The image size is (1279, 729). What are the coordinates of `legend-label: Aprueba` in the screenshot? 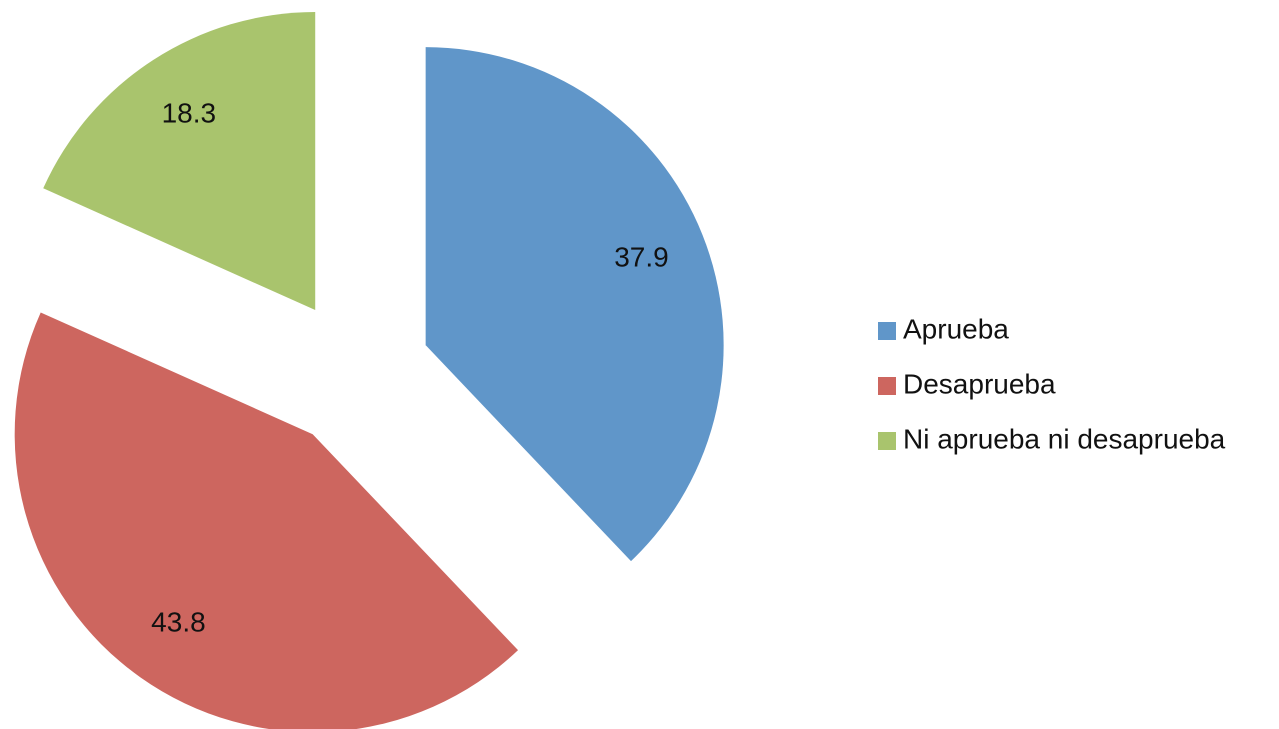 It's located at (956, 328).